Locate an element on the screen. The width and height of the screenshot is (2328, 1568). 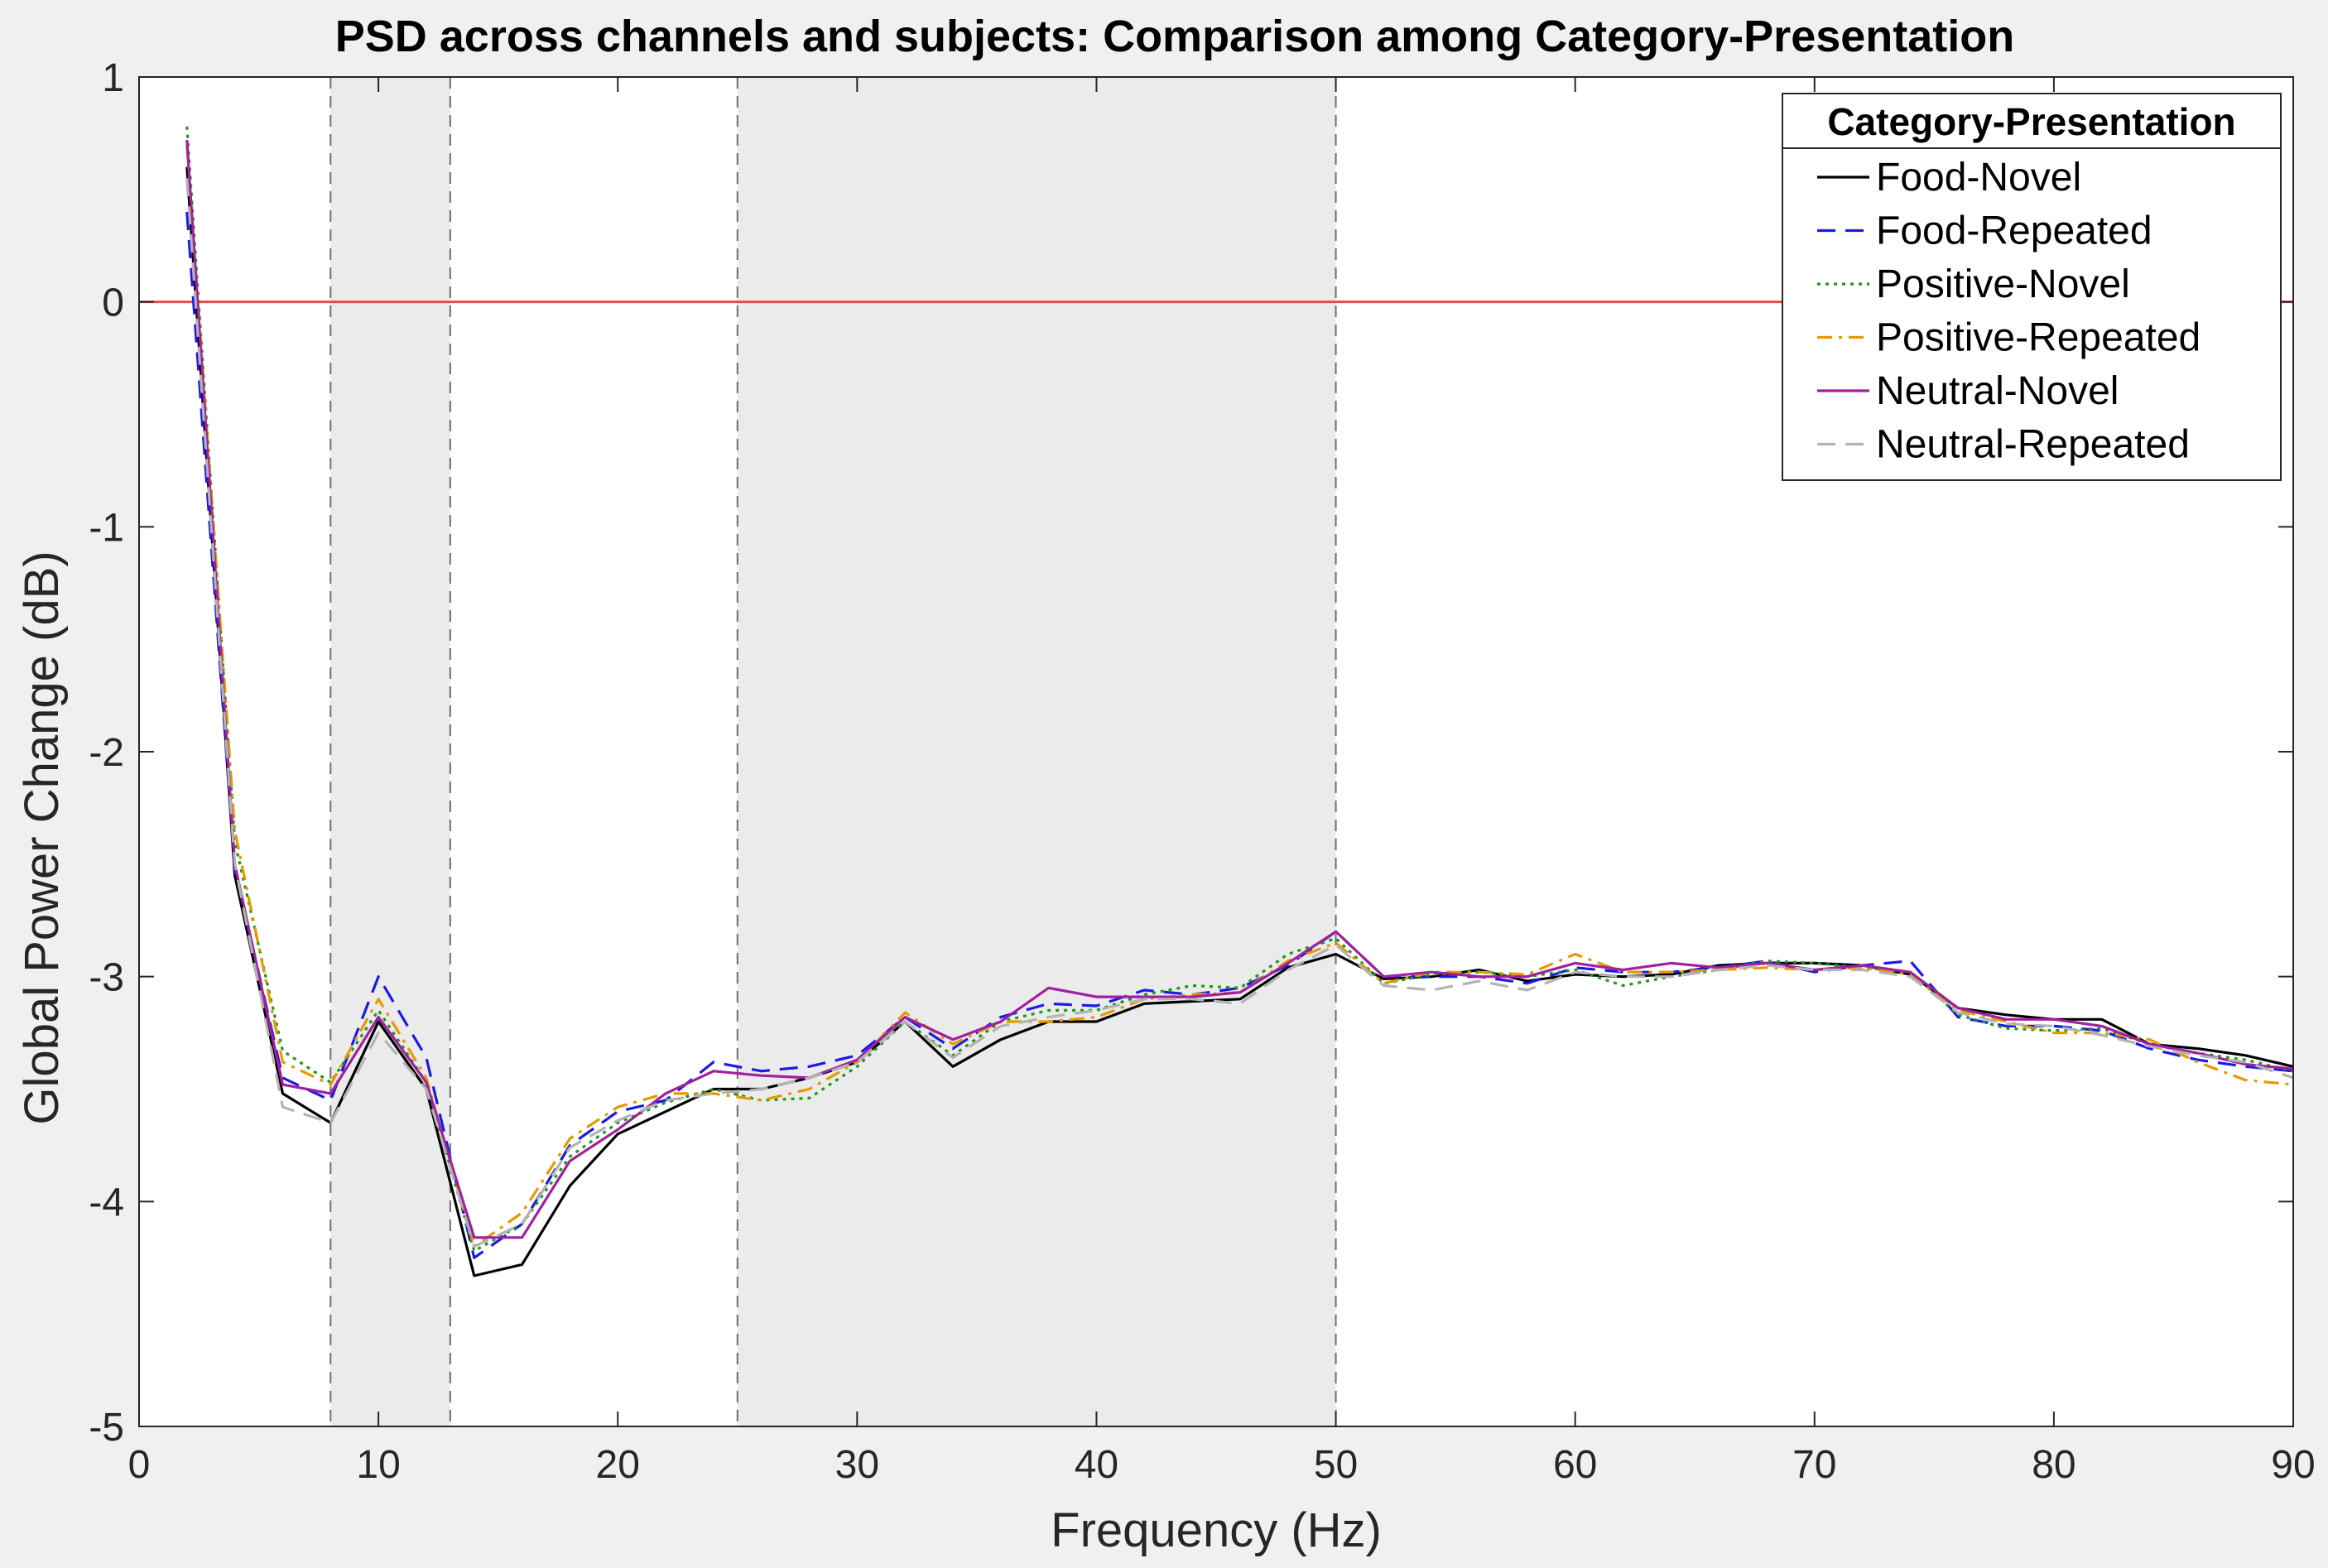
y-tick-label: -3 is located at coordinates (106, 978).